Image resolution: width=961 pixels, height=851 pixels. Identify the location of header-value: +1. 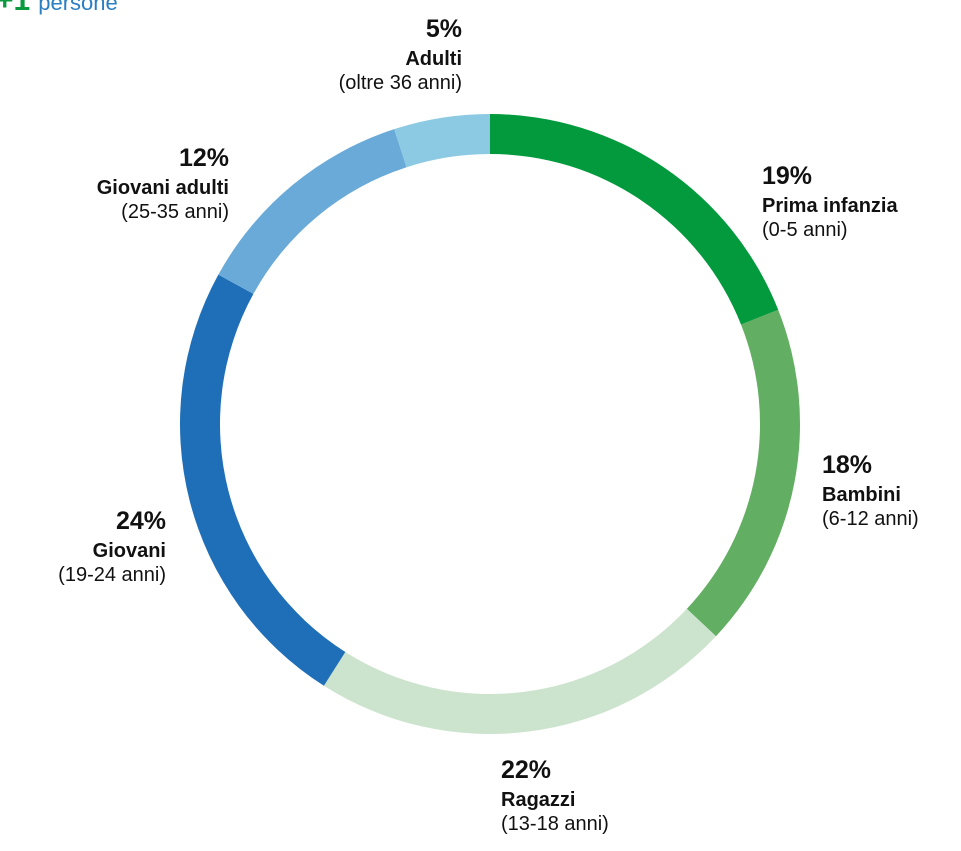
(15, 8).